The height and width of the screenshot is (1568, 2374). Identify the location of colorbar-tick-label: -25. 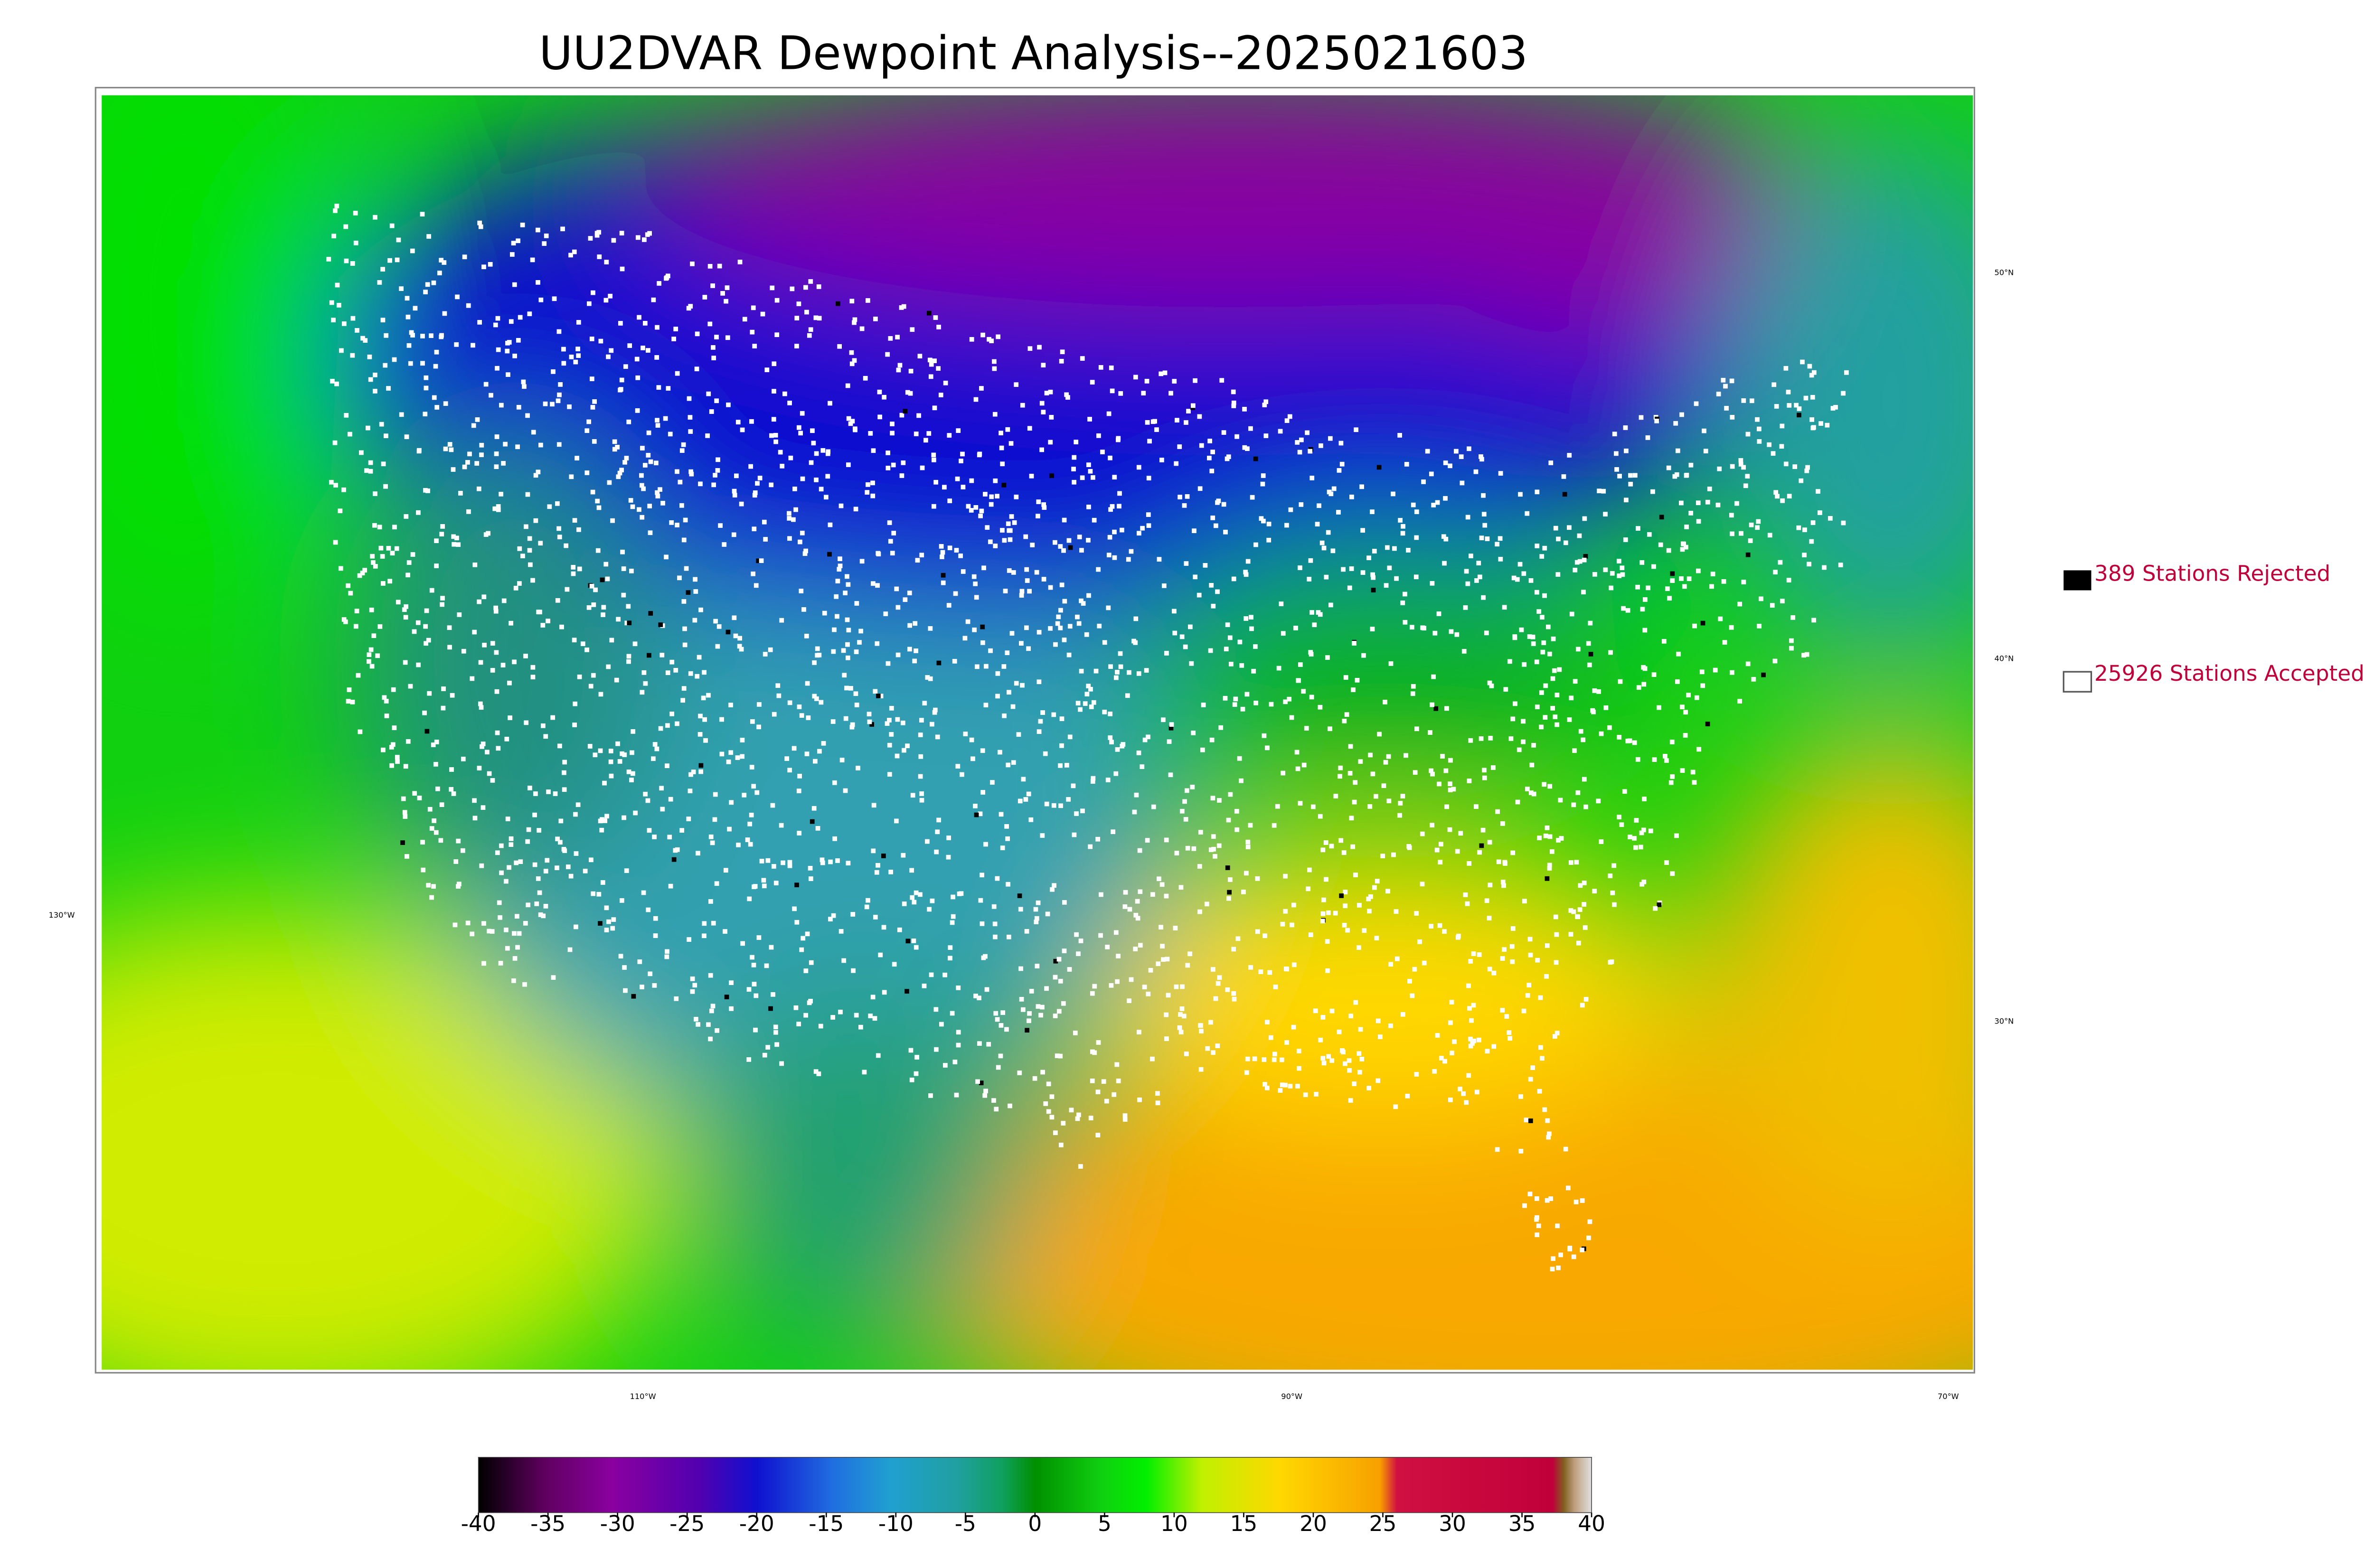
(687, 1524).